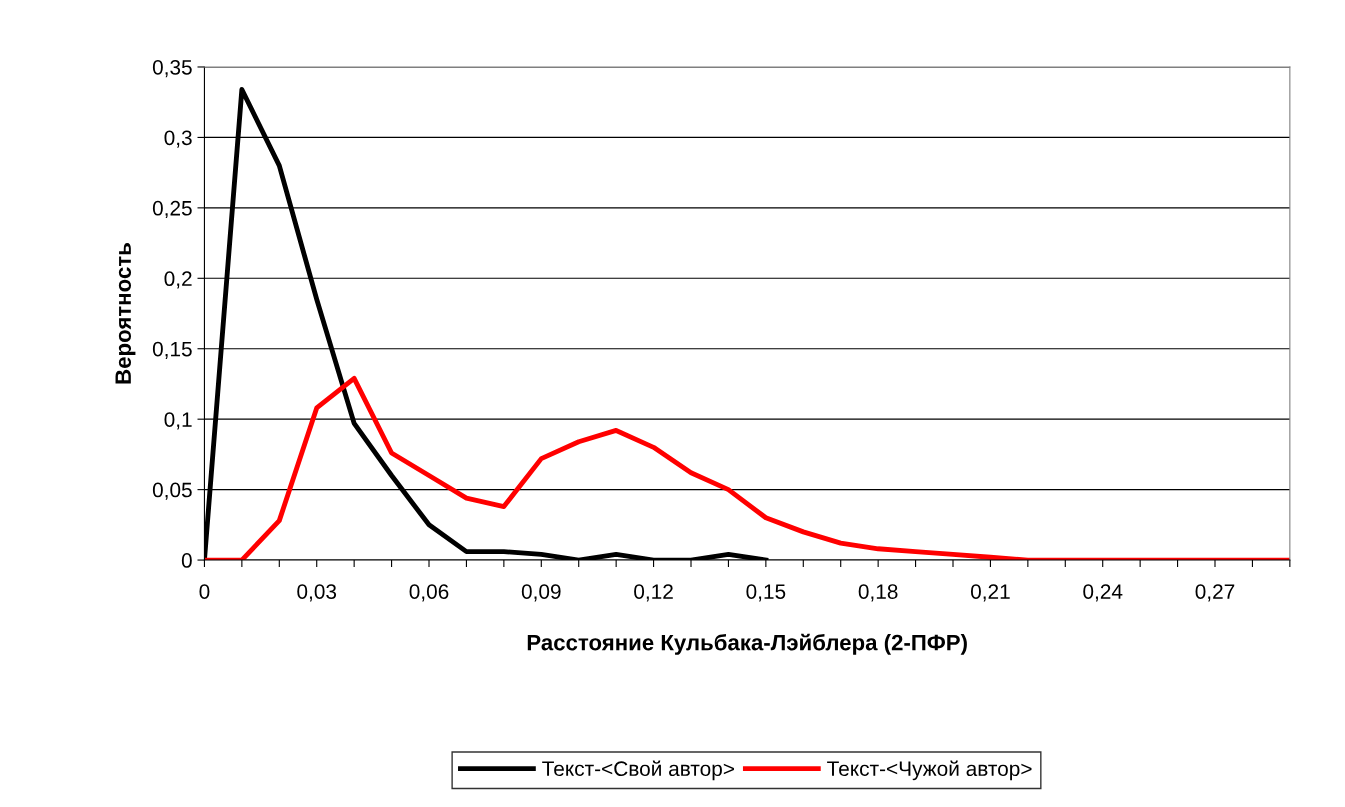 The width and height of the screenshot is (1345, 807). I want to click on y-tick-label: 0,25, so click(172, 209).